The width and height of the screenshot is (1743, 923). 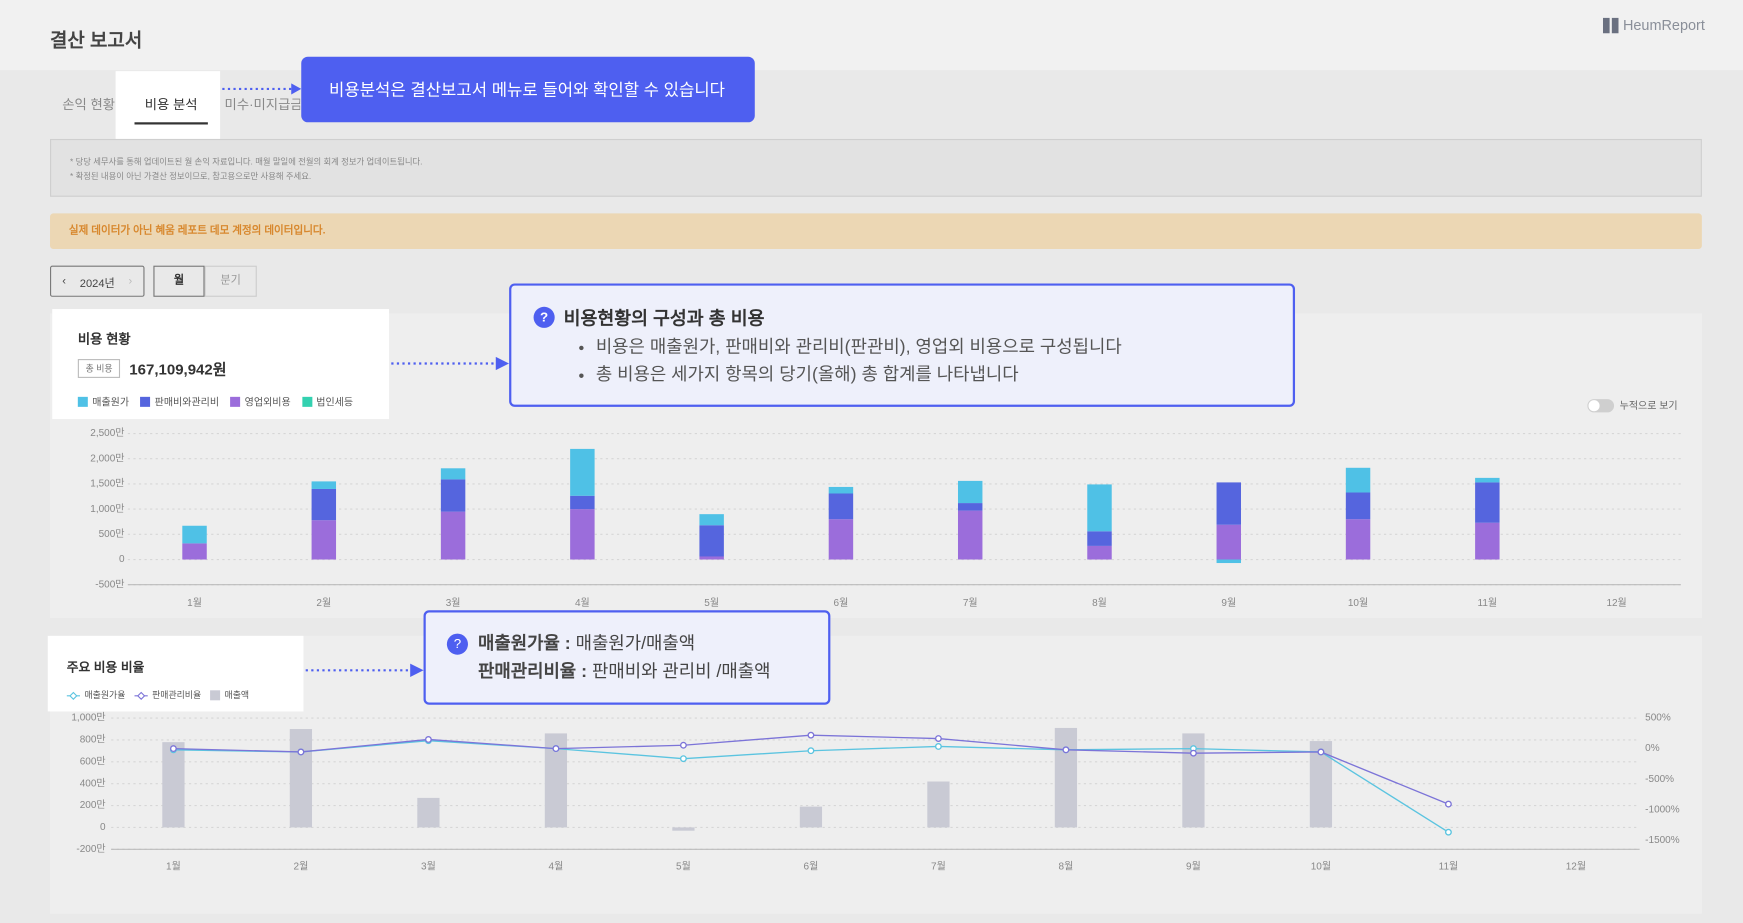 What do you see at coordinates (262, 104) in the screenshot?
I see `tab: 미수·미지급금` at bounding box center [262, 104].